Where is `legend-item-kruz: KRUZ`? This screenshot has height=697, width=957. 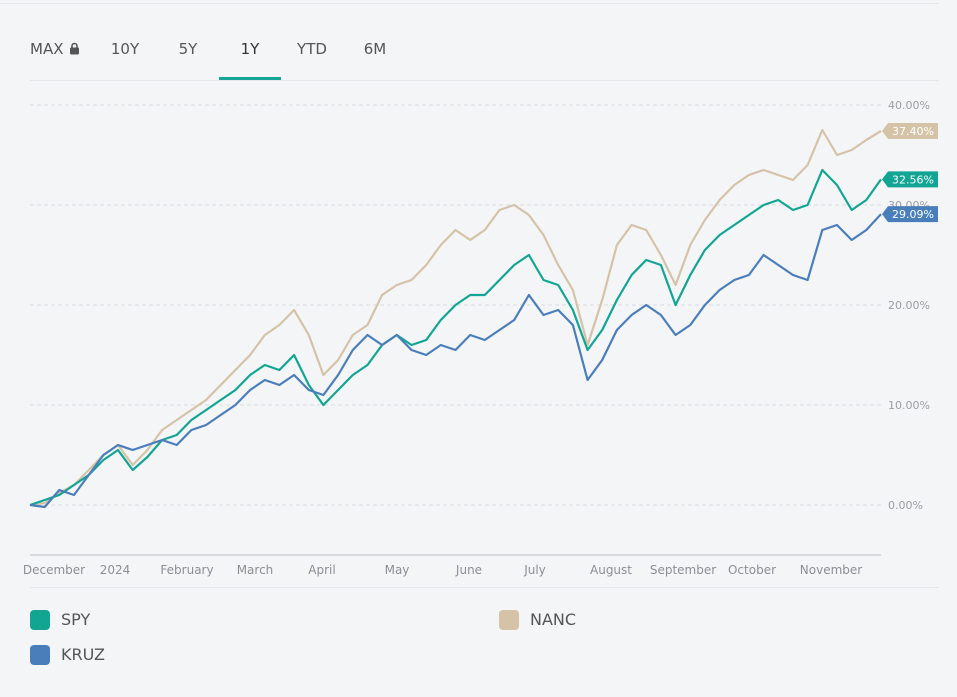
legend-item-kruz: KRUZ is located at coordinates (90, 656).